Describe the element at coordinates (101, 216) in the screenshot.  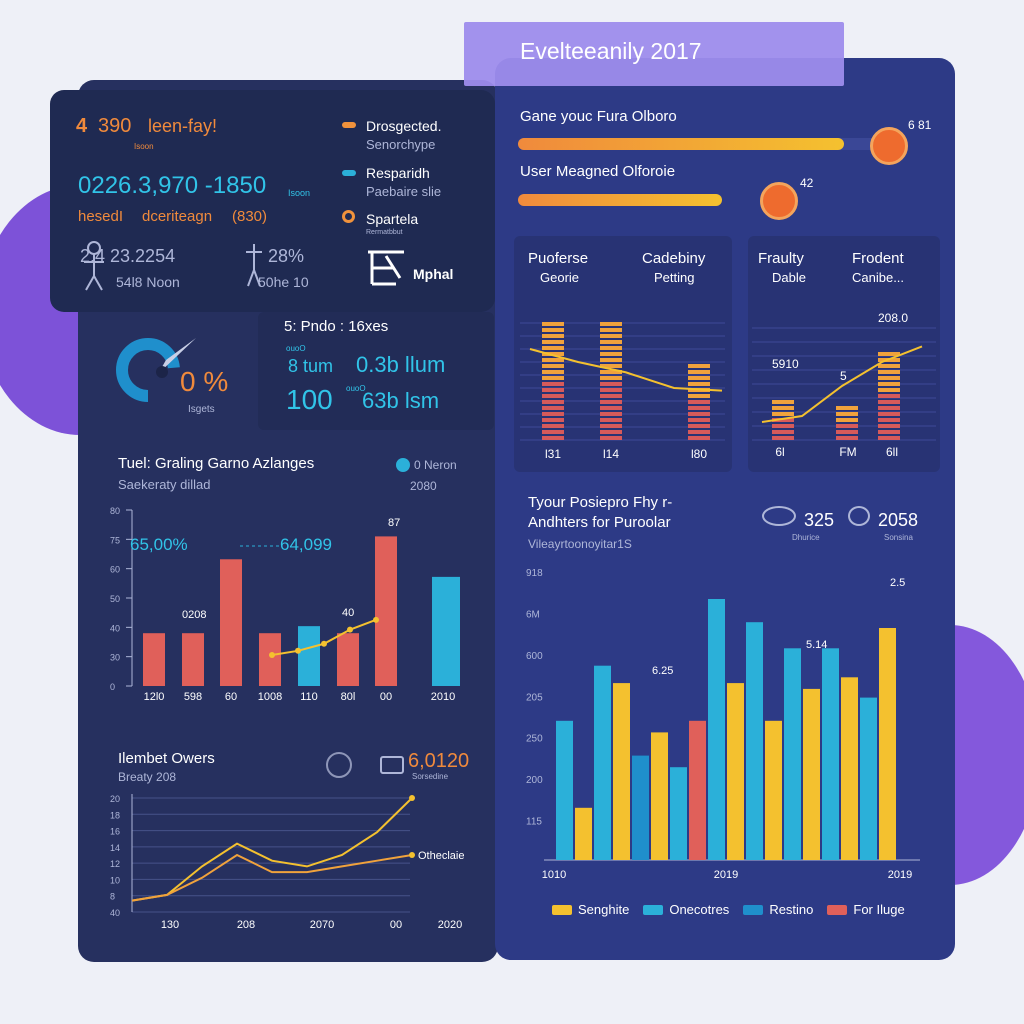
I see `kpi-row-a: hesedI` at that location.